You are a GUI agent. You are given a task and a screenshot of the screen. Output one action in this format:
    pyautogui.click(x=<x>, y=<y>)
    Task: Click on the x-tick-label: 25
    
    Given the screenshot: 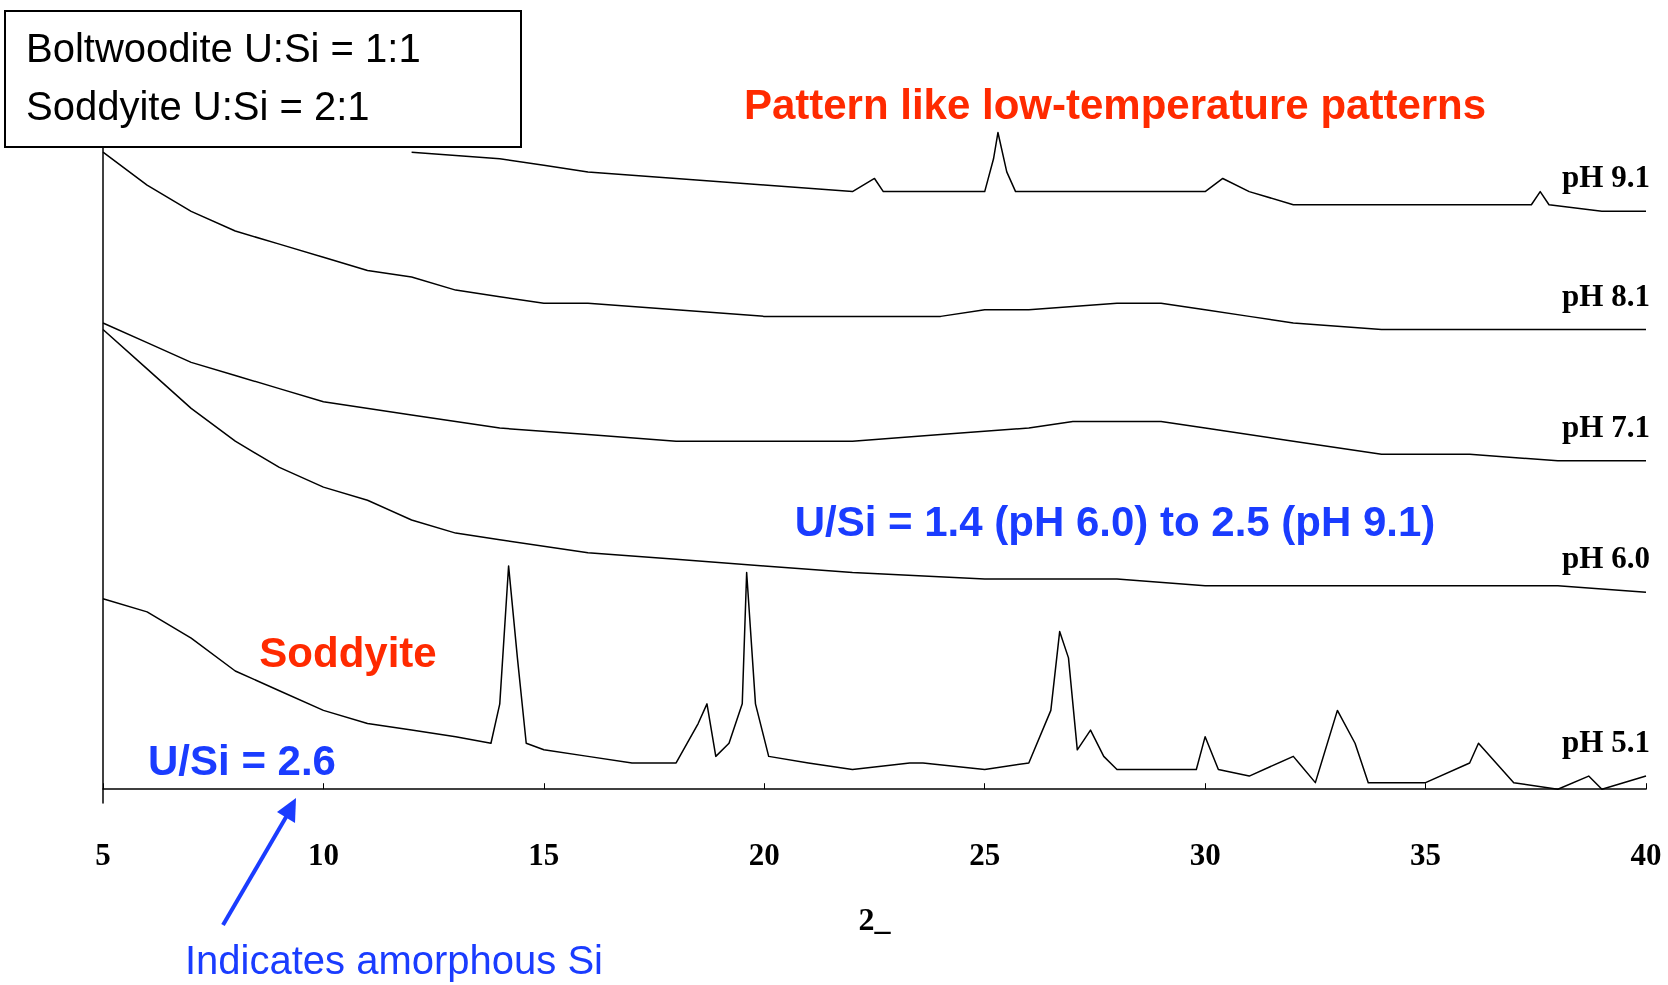 What is the action you would take?
    pyautogui.click(x=985, y=854)
    